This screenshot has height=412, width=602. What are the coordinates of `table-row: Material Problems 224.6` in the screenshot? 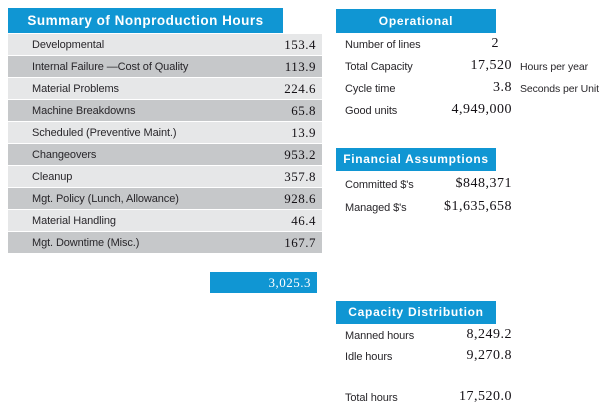 It's located at (165, 88).